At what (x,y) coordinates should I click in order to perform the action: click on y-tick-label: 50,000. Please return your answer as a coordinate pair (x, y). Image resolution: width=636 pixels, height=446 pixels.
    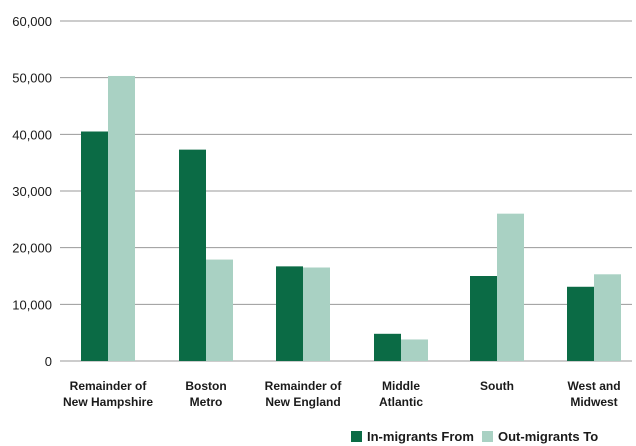
    Looking at the image, I should click on (32, 78).